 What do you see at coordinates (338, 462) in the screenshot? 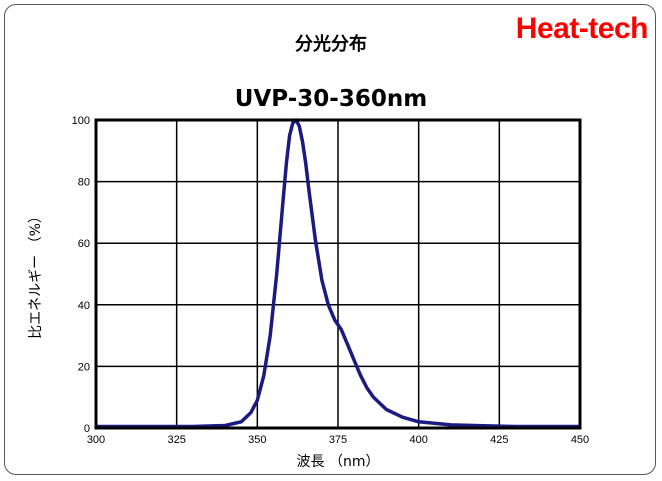
I see `x-axis-label: 波長 （nm）` at bounding box center [338, 462].